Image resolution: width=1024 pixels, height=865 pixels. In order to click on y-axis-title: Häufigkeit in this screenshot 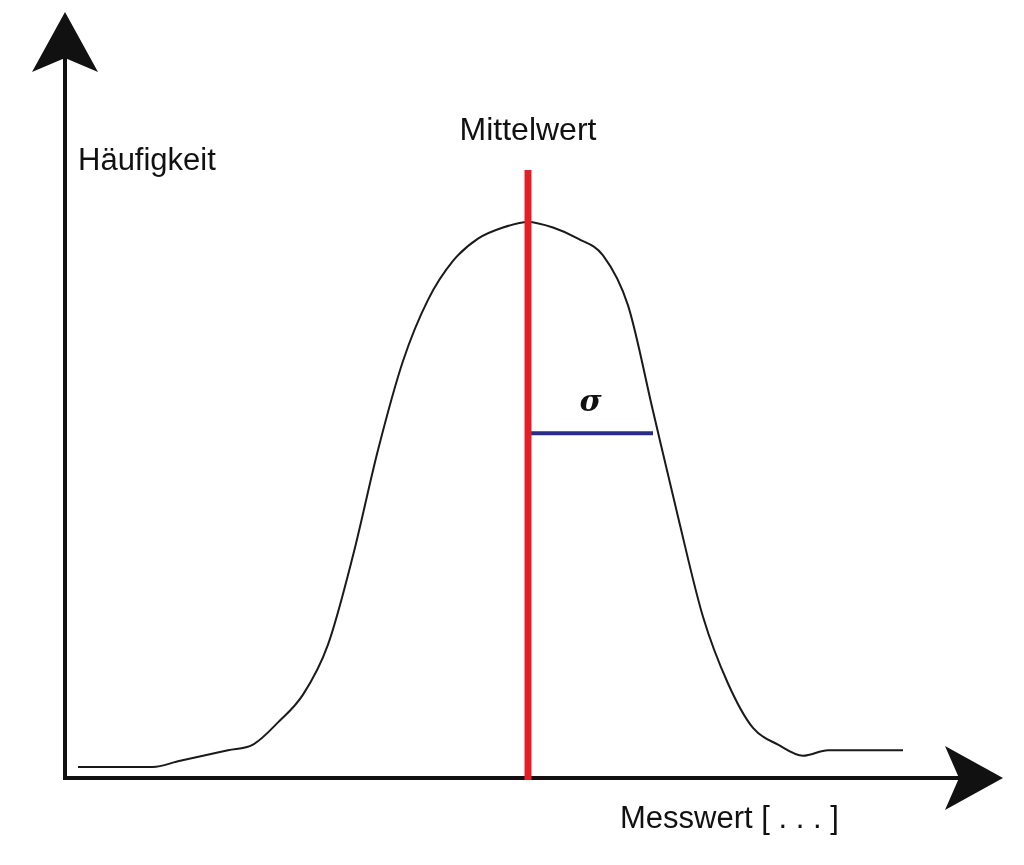, I will do `click(147, 160)`.